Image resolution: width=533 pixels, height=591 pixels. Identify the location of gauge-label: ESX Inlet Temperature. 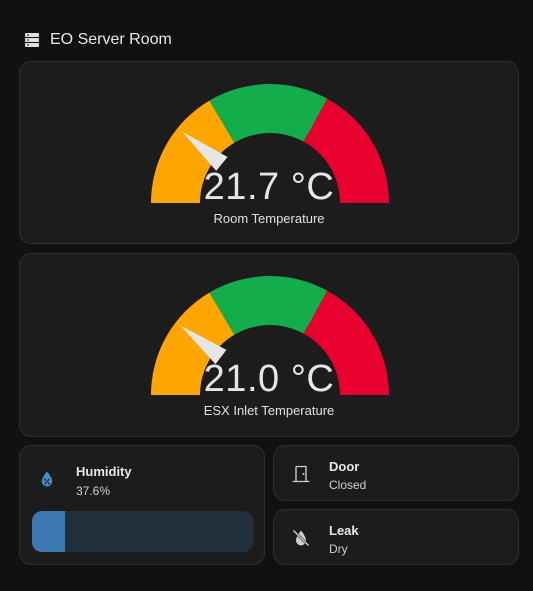
(269, 410).